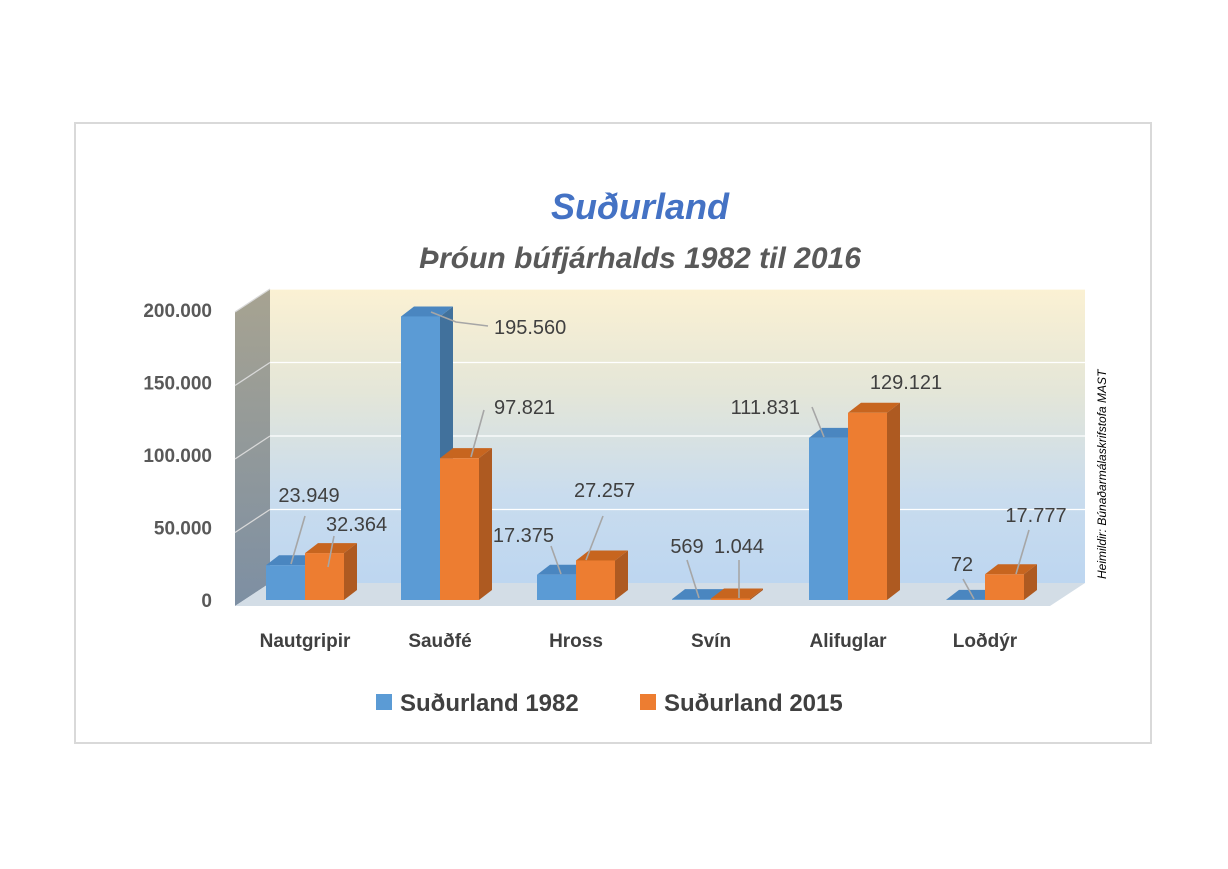 The width and height of the screenshot is (1228, 869). I want to click on legend-label-1982: Suðurland 1982, so click(489, 703).